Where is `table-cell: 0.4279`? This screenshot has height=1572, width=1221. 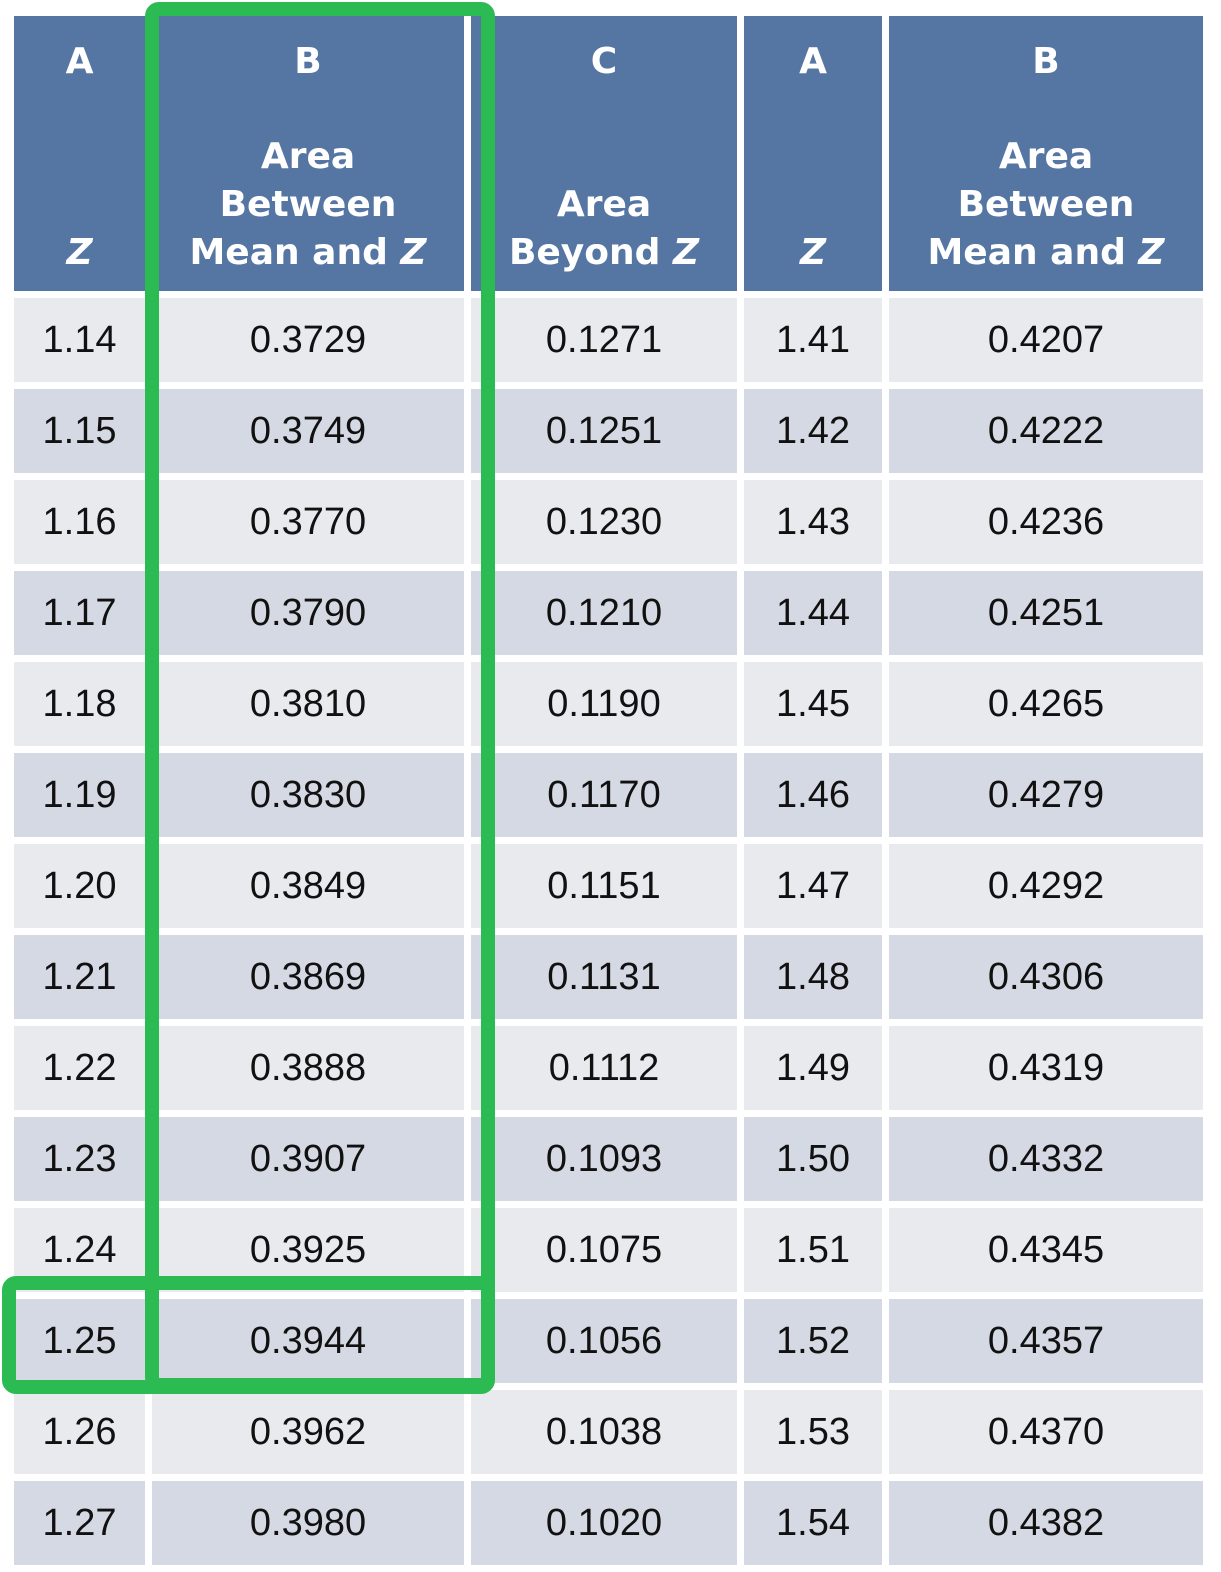
table-cell: 0.4279 is located at coordinates (1046, 795).